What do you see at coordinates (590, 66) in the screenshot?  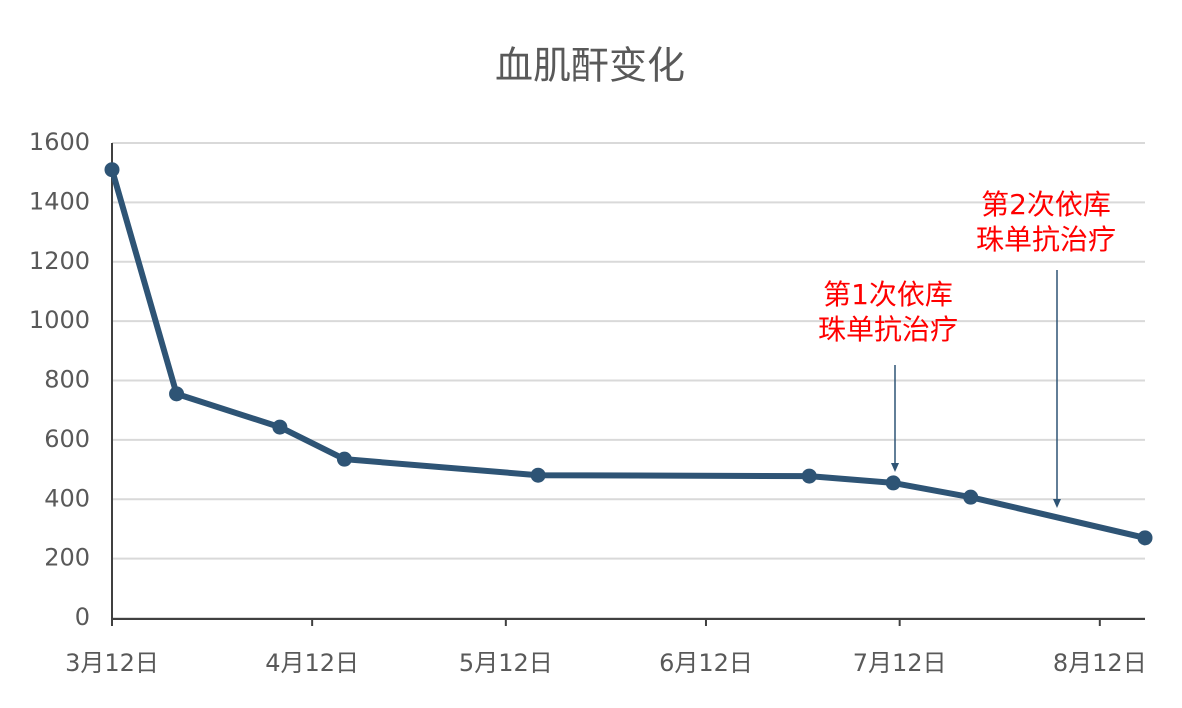 I see `chart-title: 血肌酐变化` at bounding box center [590, 66].